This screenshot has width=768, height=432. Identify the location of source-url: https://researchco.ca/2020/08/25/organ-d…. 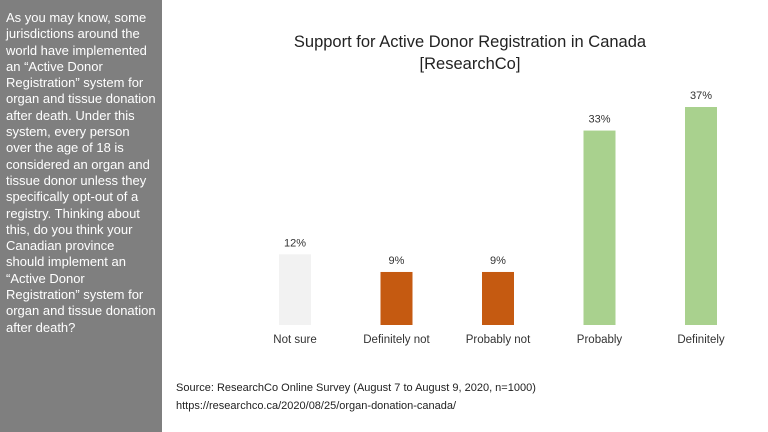
(316, 406).